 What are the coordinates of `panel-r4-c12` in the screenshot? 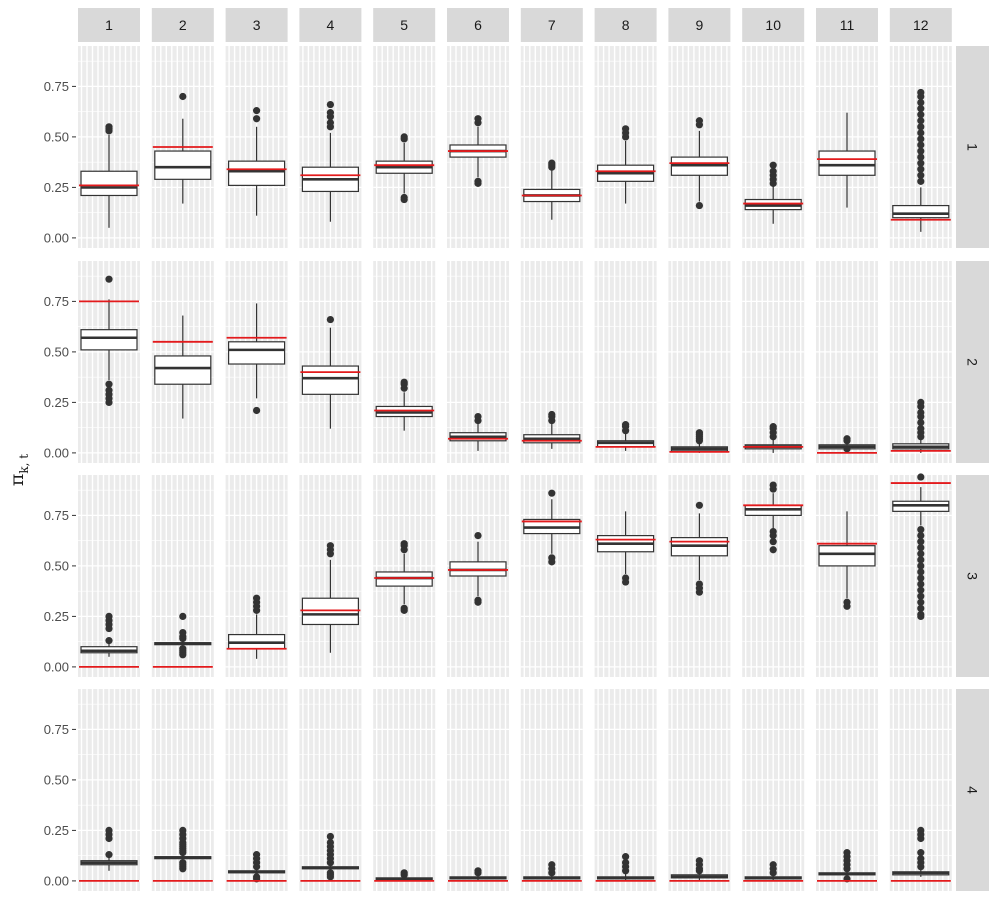 It's located at (920, 790).